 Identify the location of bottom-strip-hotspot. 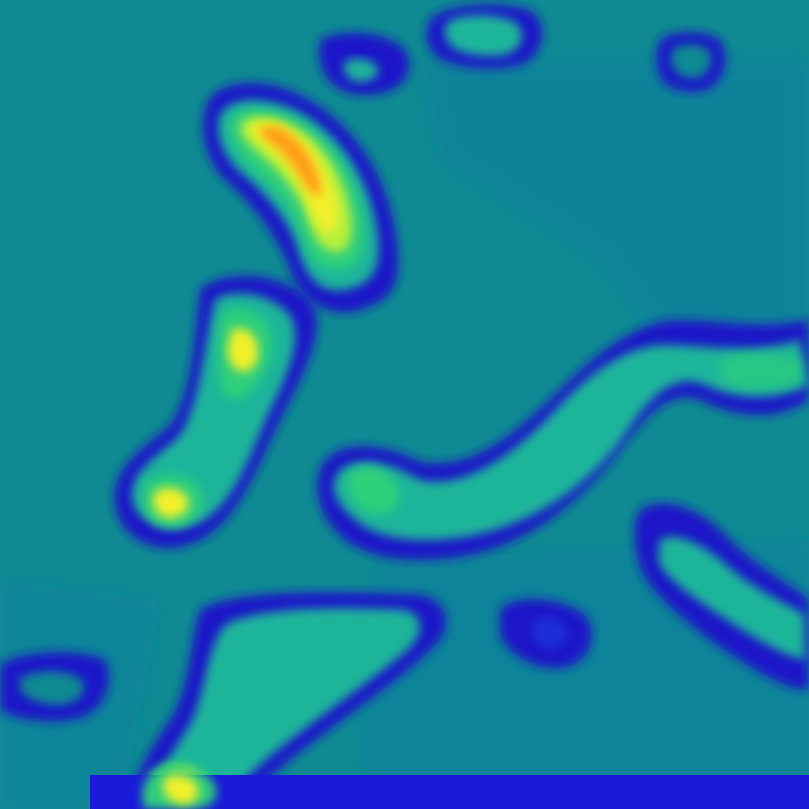
(181, 790).